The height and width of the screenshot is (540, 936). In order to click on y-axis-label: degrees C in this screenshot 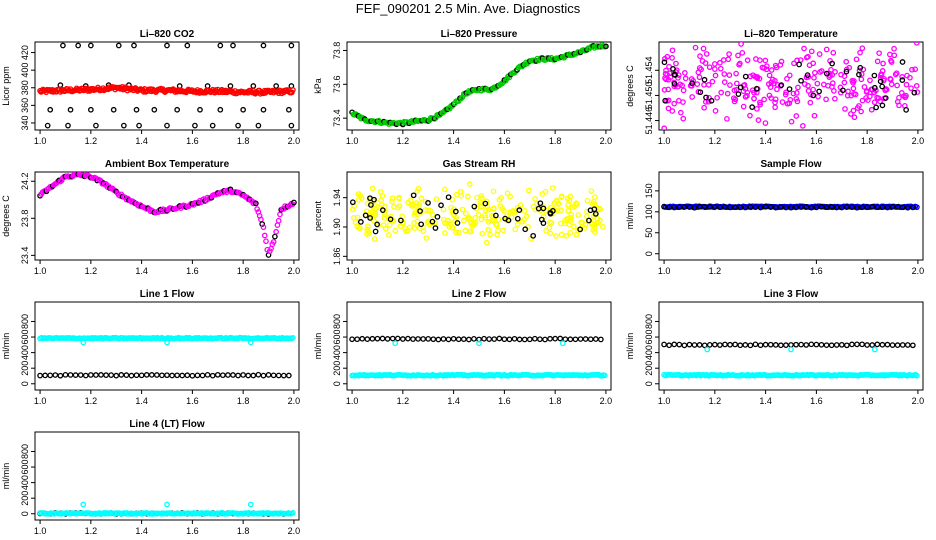, I will do `click(6, 216)`.